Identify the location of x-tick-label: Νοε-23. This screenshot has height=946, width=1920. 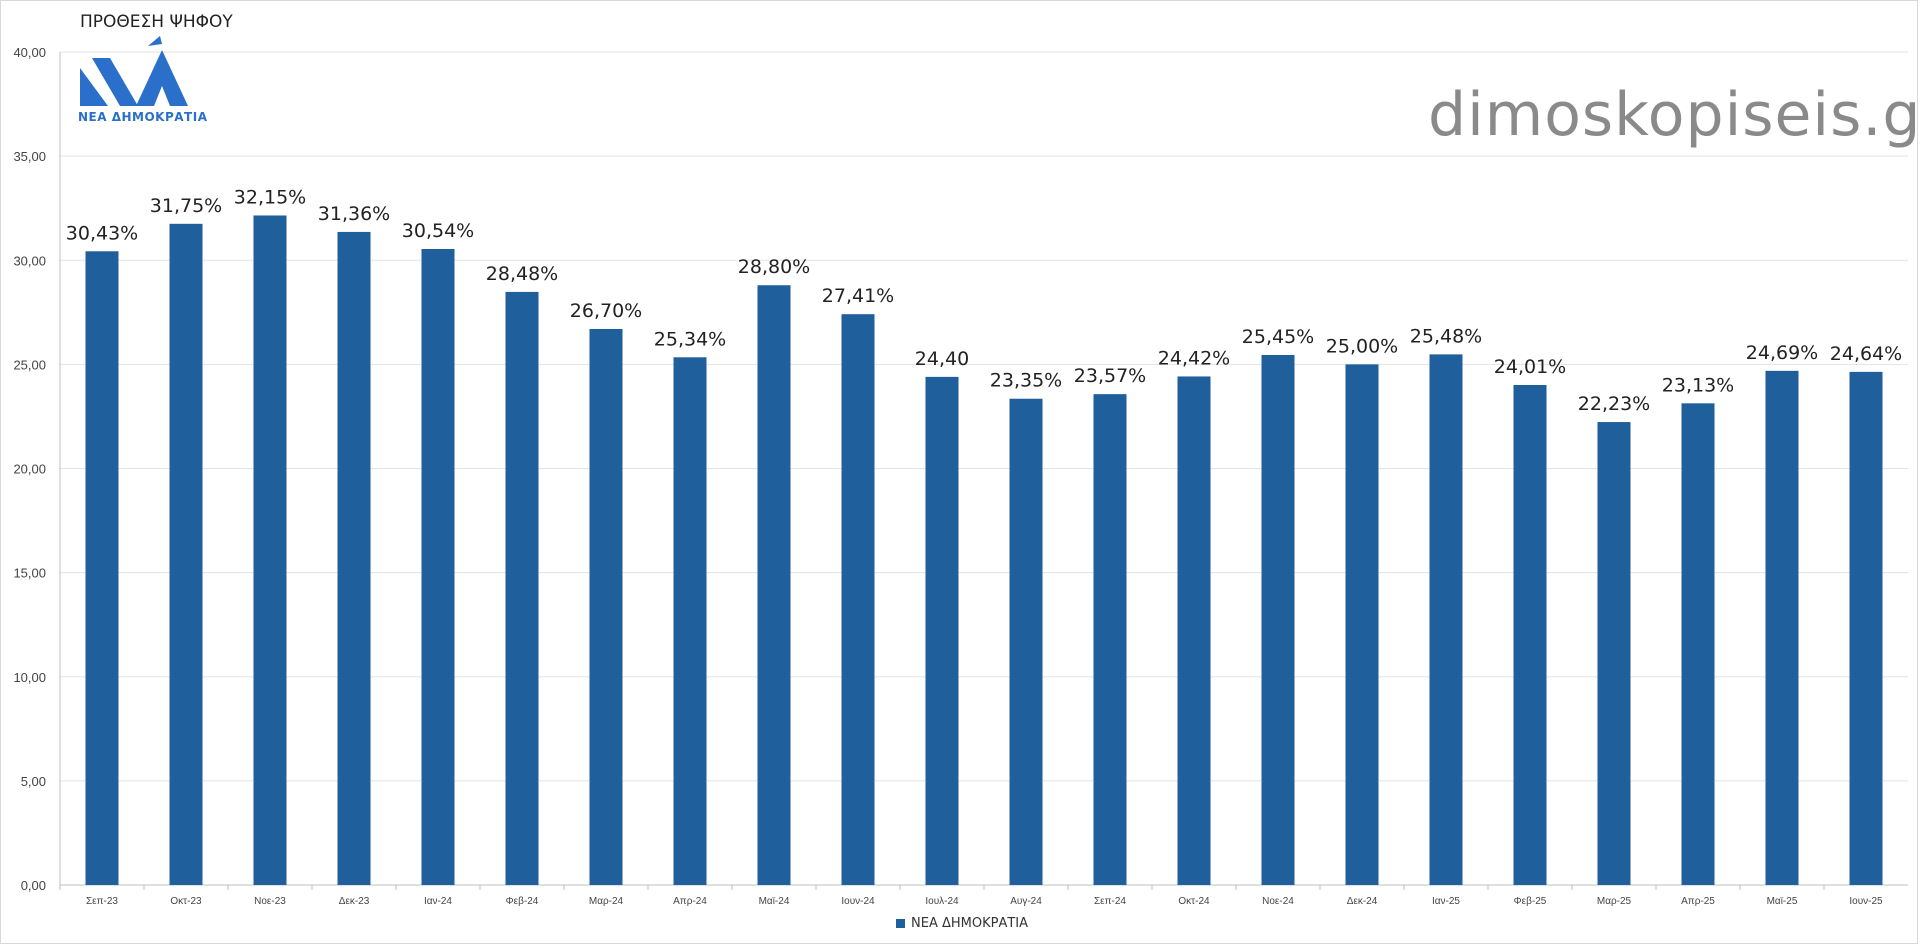
(270, 901).